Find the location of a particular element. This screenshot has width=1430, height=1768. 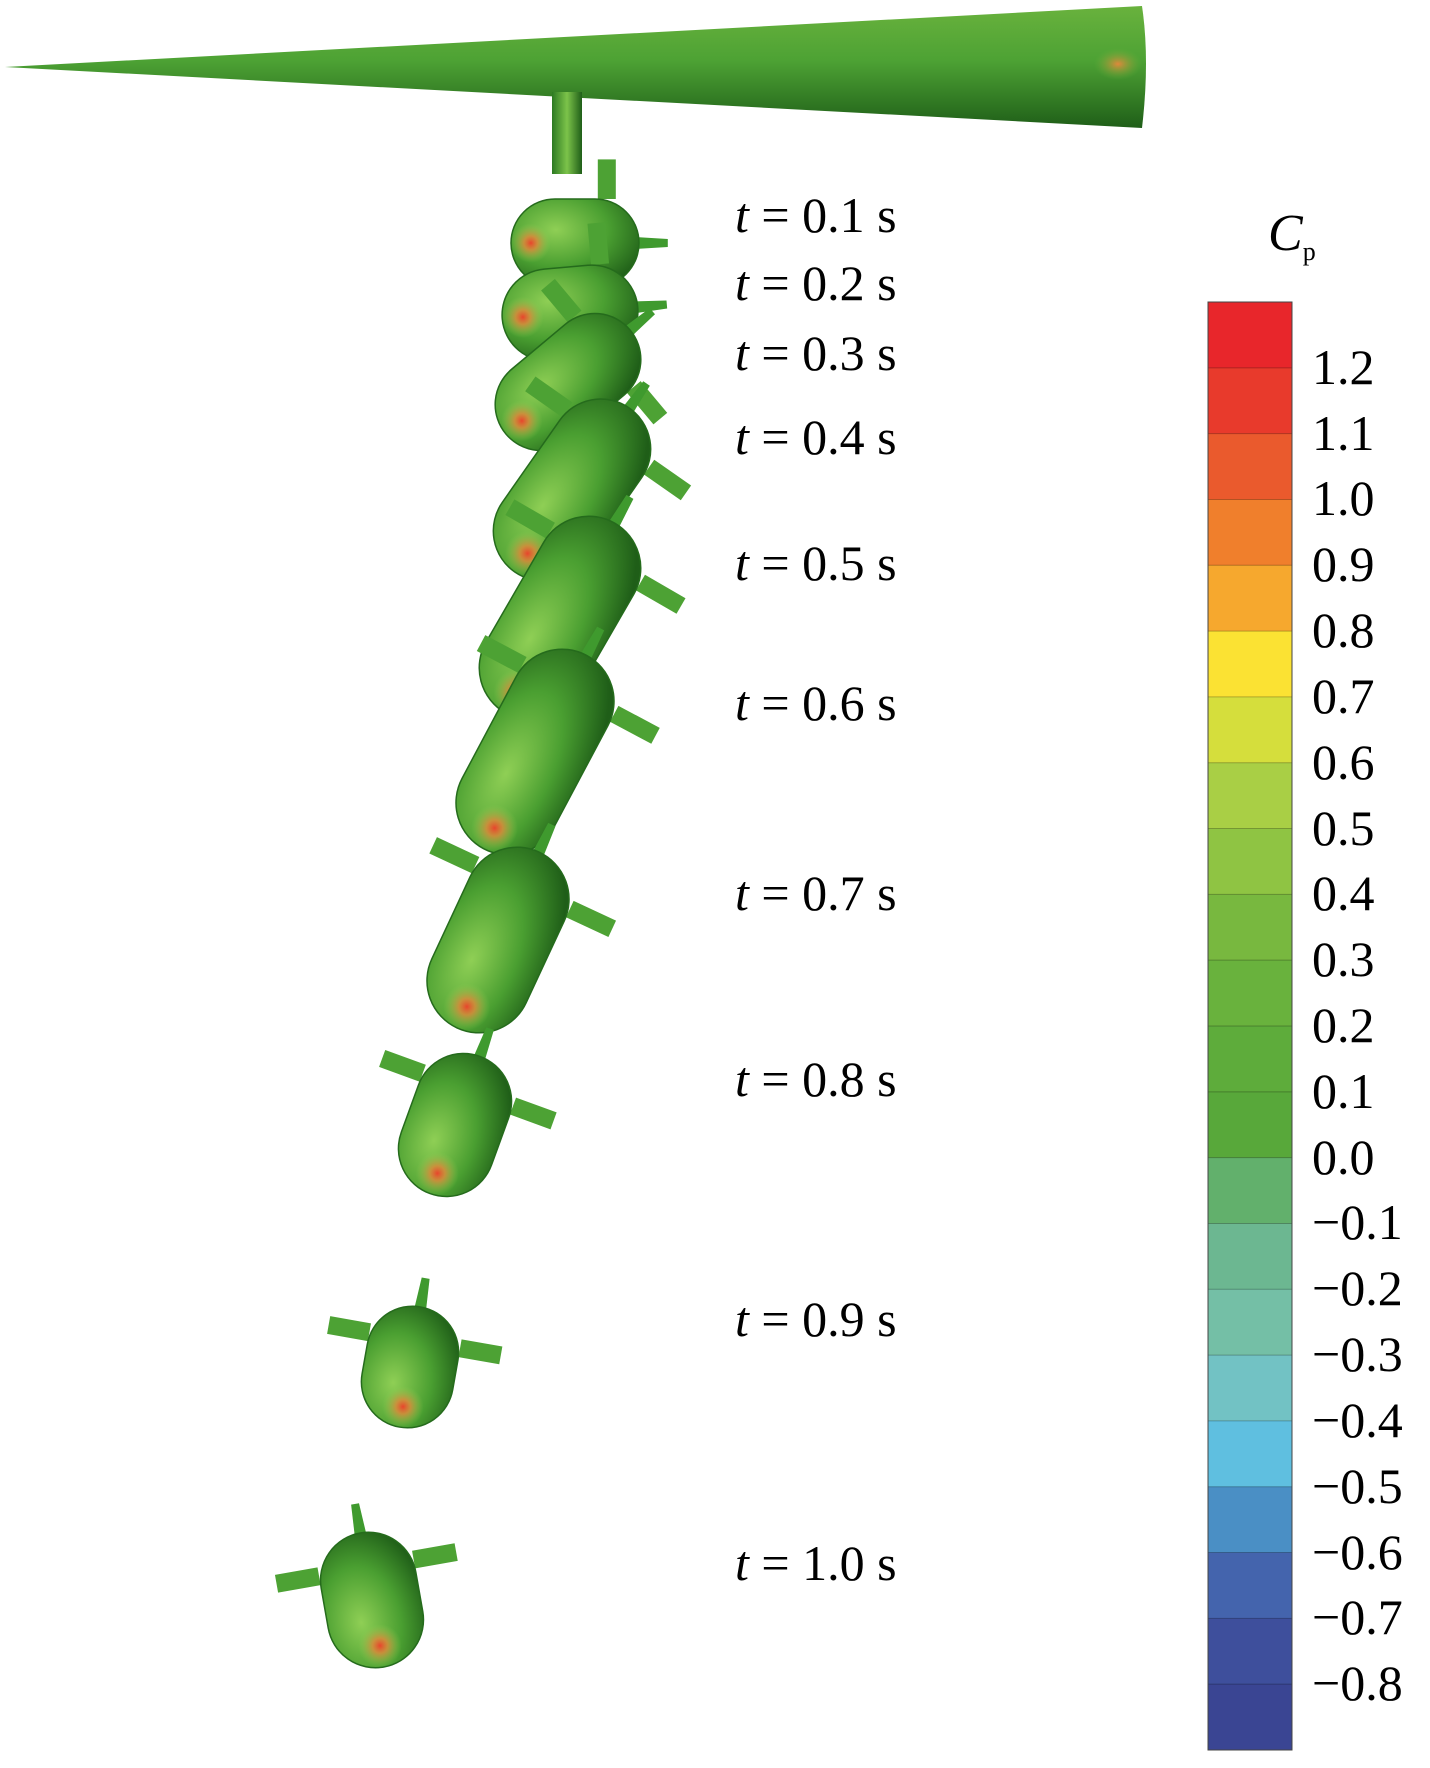

time-label: t = 0.9 s is located at coordinates (816, 1319).